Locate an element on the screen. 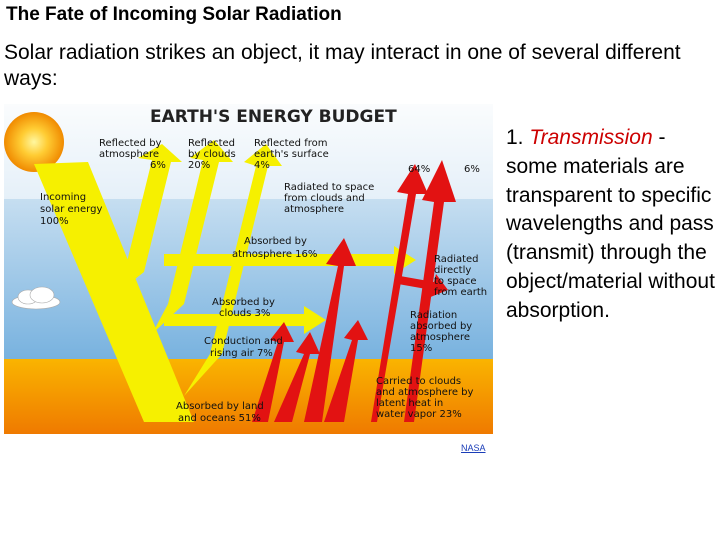  transmission-term: Transmission is located at coordinates (591, 137).